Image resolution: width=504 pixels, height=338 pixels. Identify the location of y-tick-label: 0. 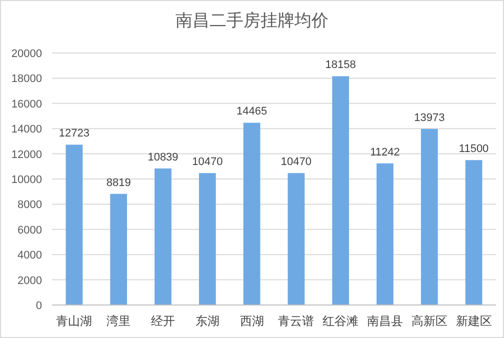
(39, 306).